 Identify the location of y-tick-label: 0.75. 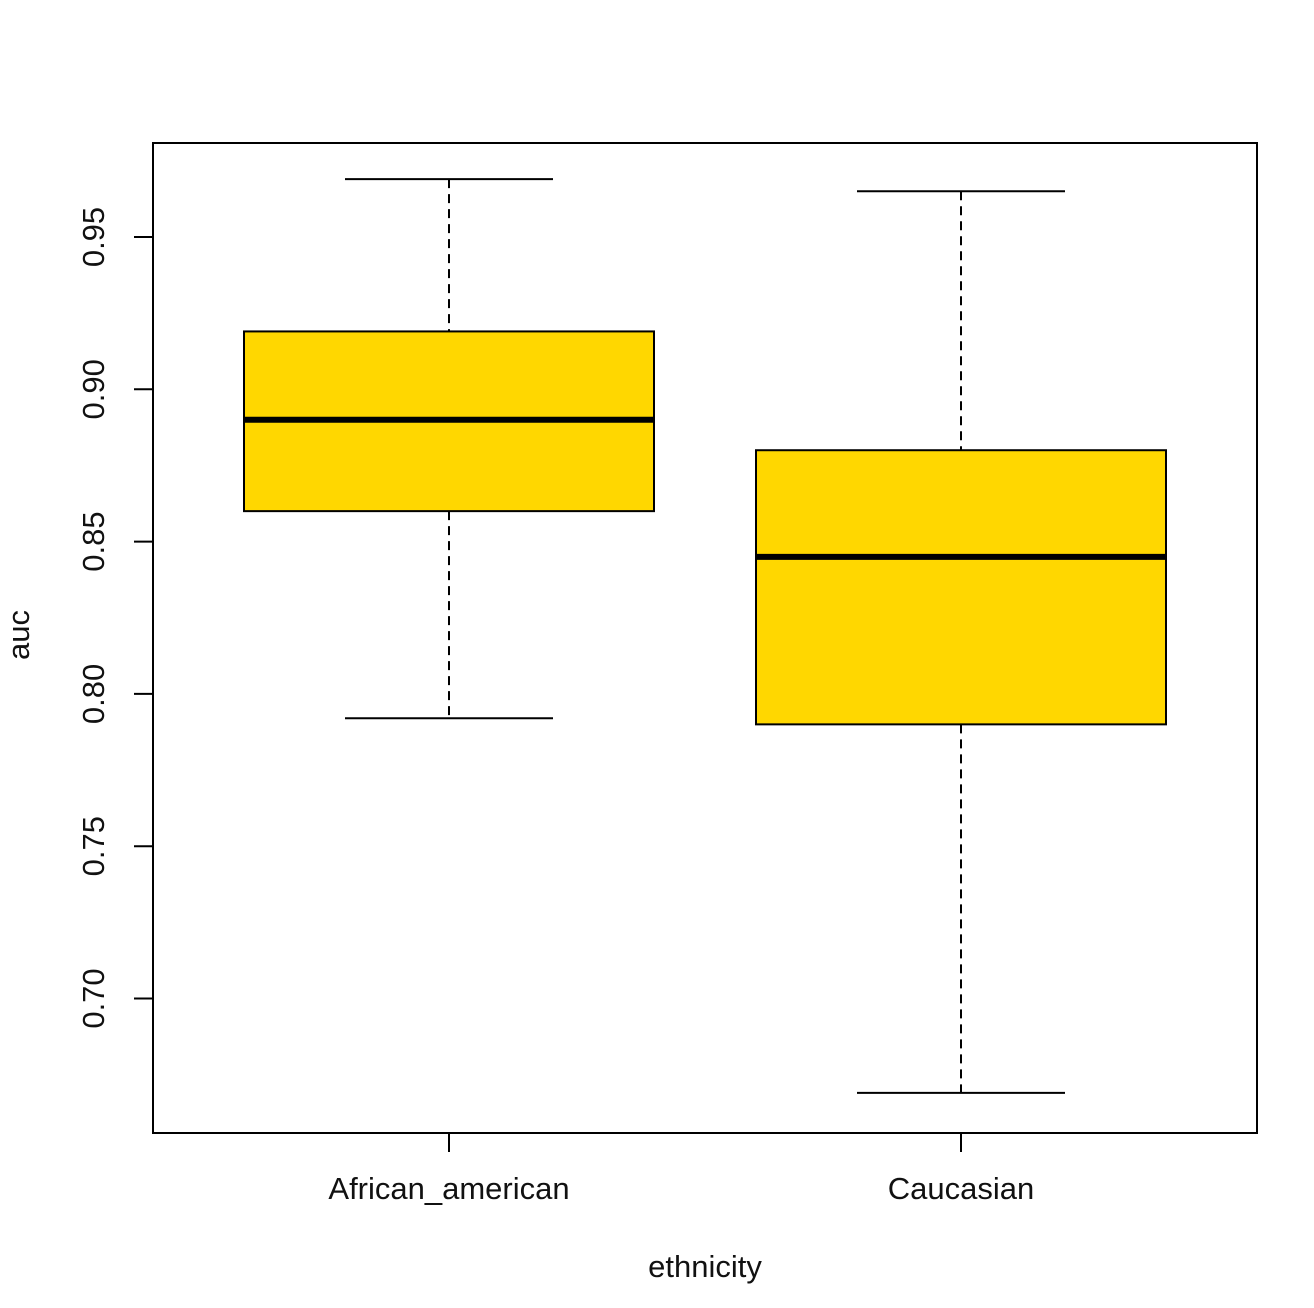
(93, 846).